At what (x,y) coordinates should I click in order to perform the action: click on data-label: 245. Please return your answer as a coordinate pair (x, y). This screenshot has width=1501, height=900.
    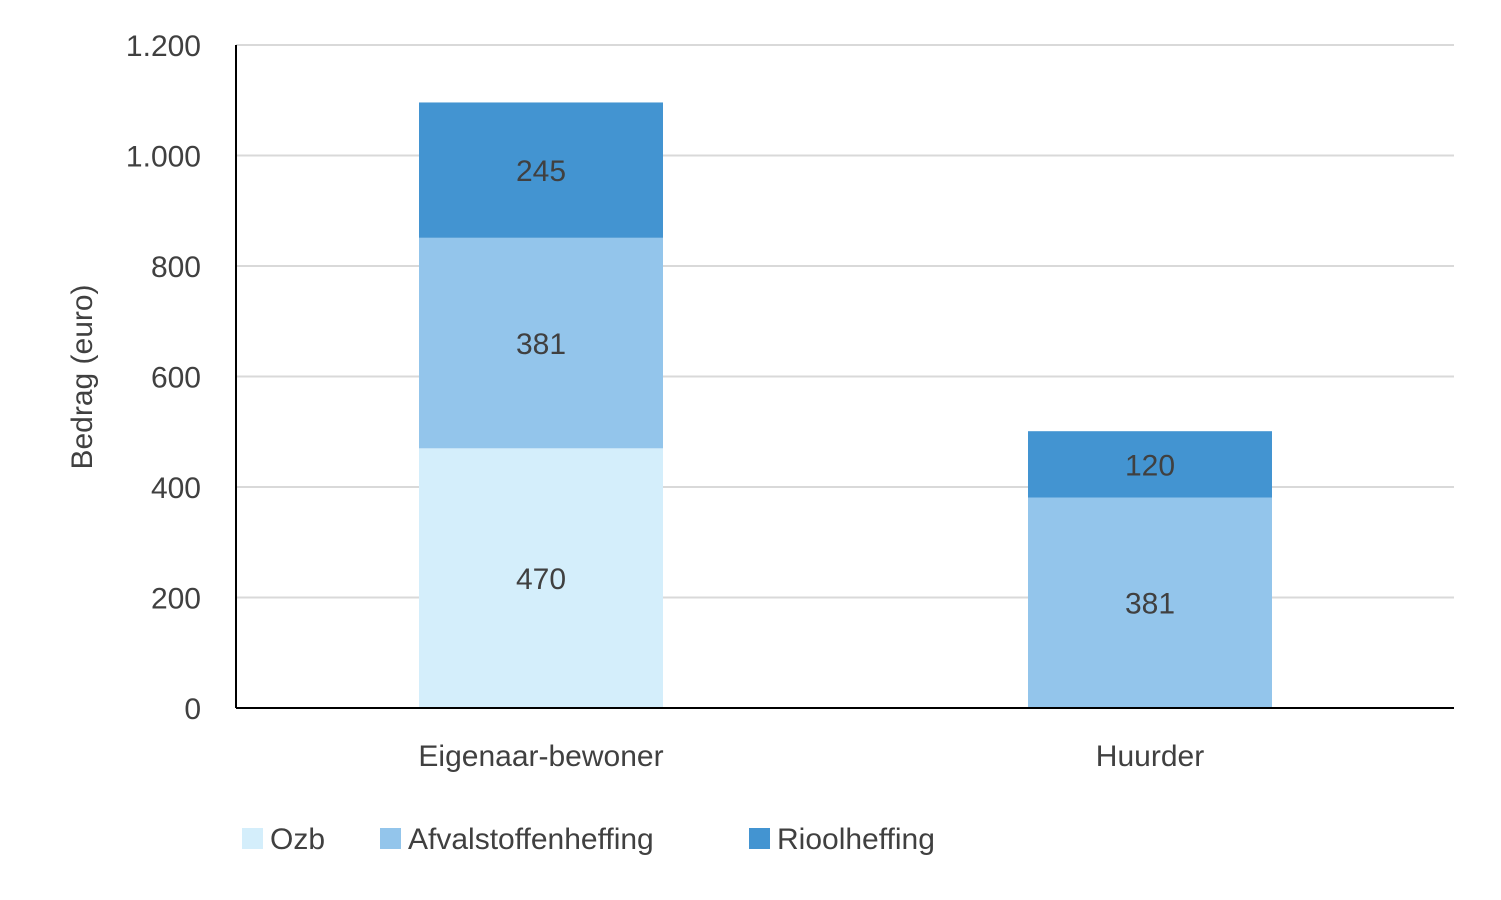
    Looking at the image, I should click on (541, 171).